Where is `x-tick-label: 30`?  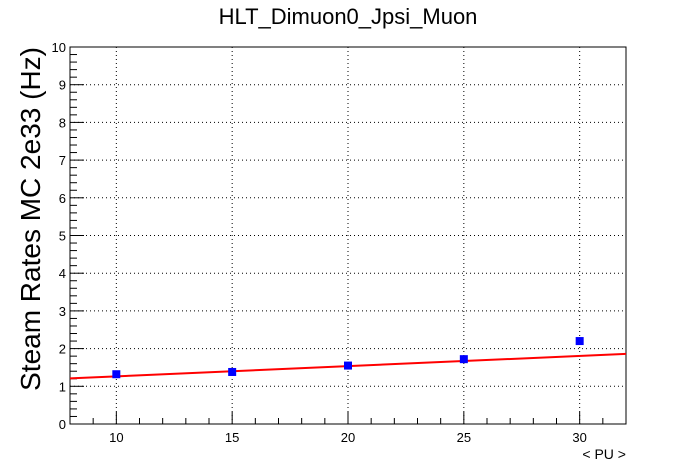
x-tick-label: 30 is located at coordinates (579, 437).